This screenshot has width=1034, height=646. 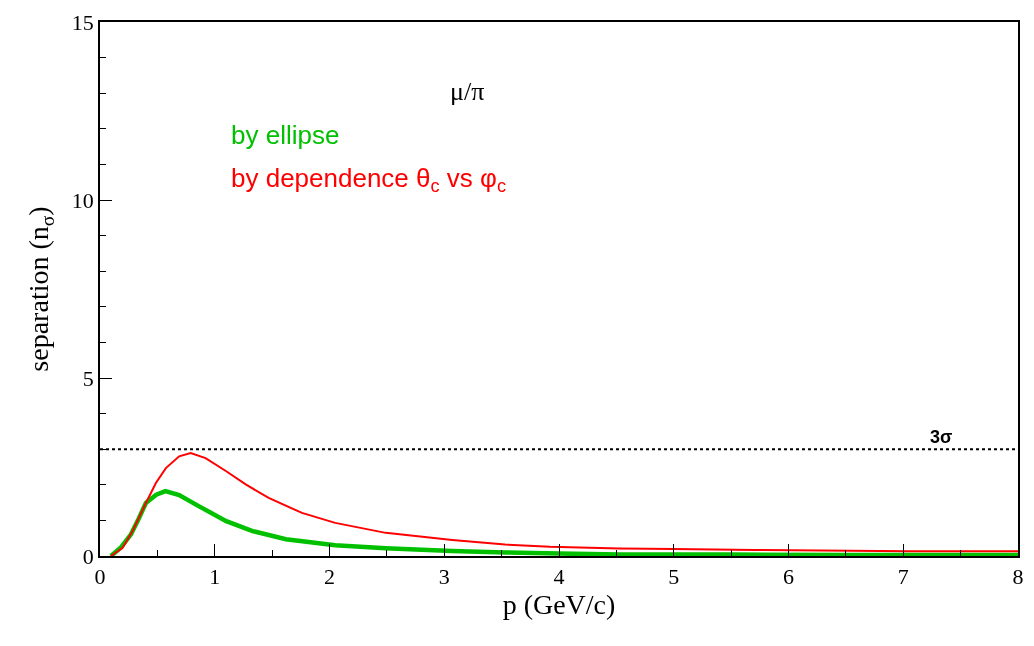 What do you see at coordinates (444, 577) in the screenshot?
I see `x-tick-label: 3` at bounding box center [444, 577].